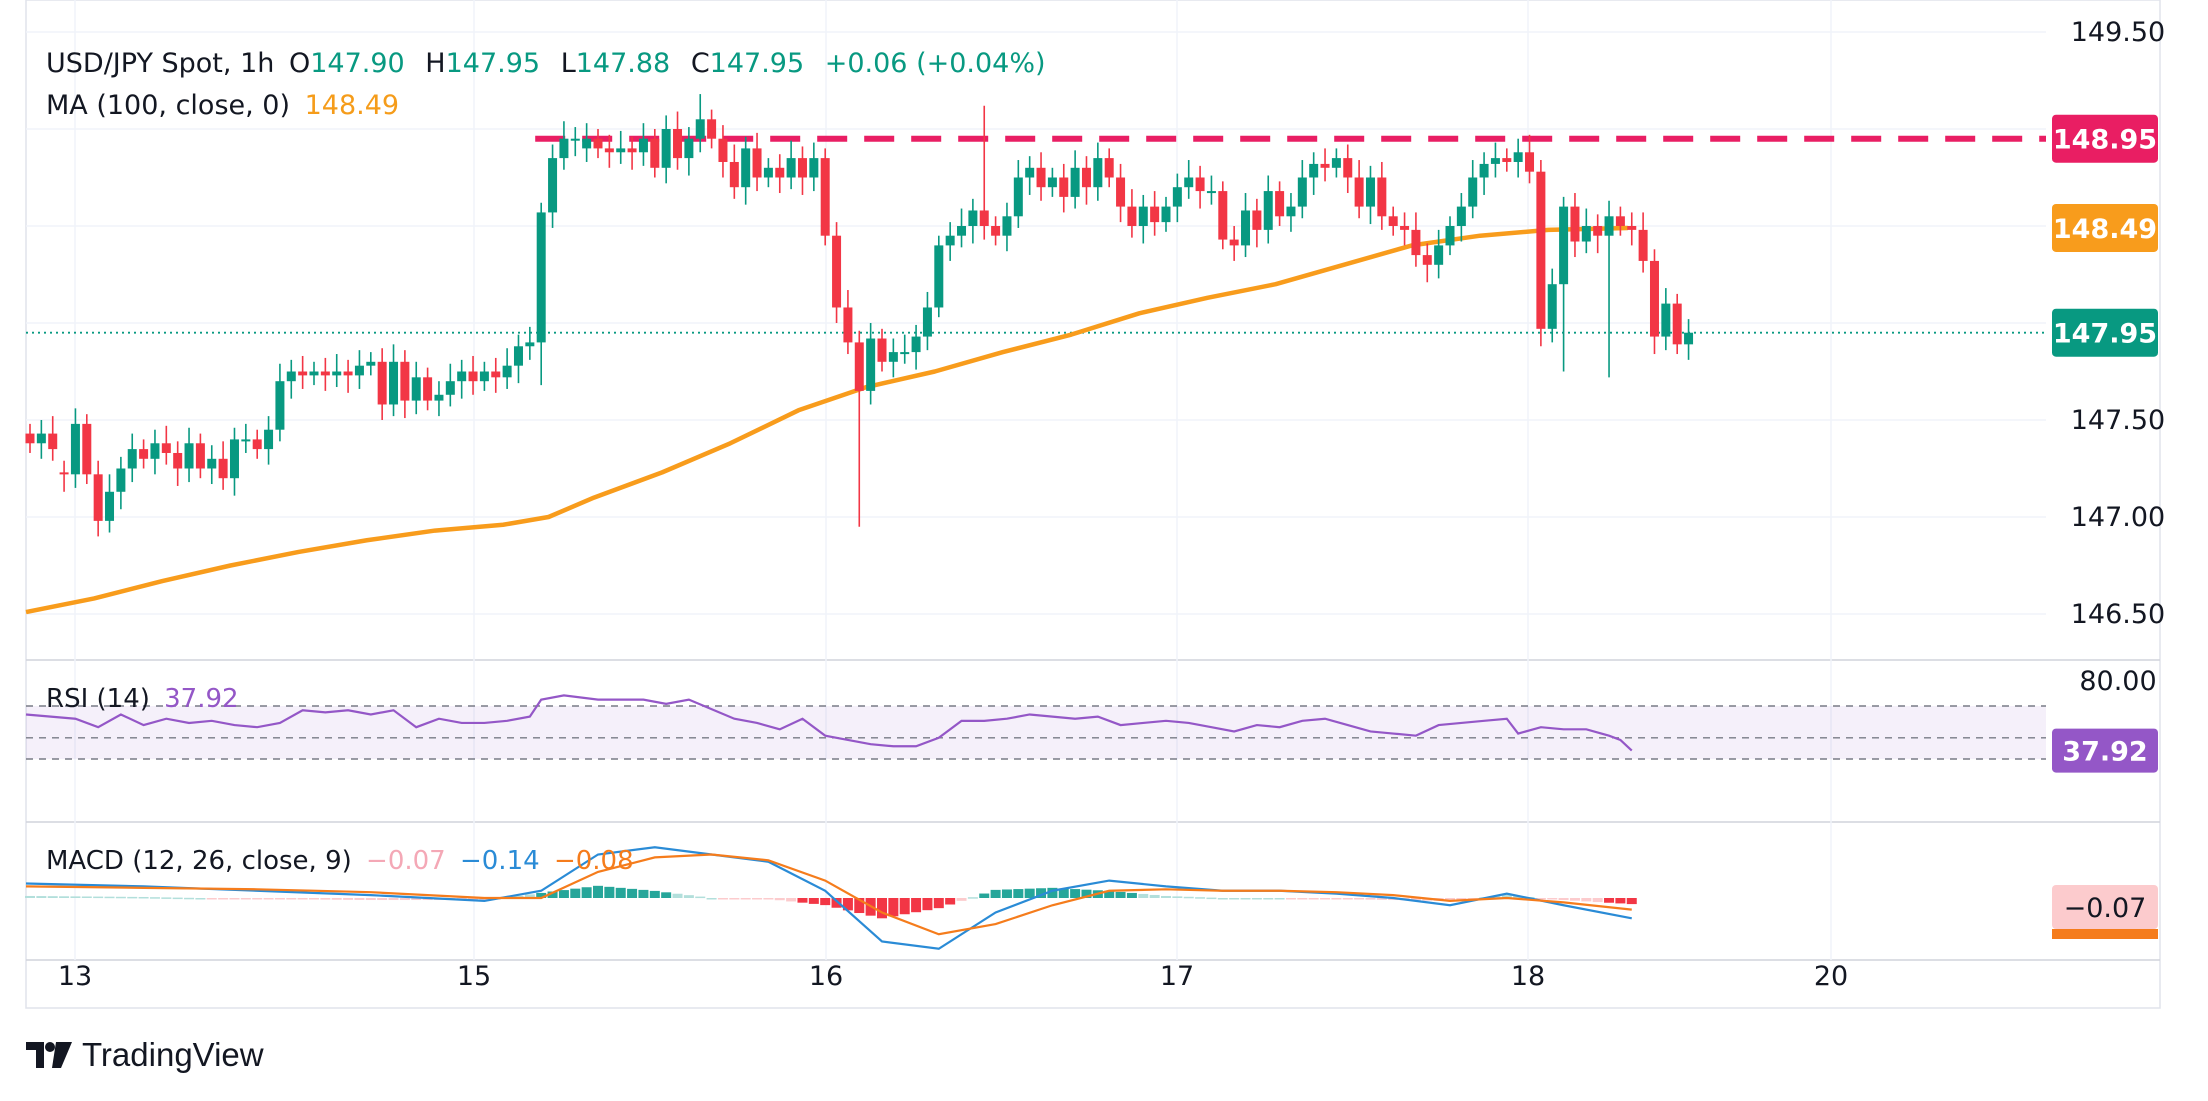 The height and width of the screenshot is (1101, 2208). What do you see at coordinates (2105, 140) in the screenshot?
I see `price-badge-label: 148.95` at bounding box center [2105, 140].